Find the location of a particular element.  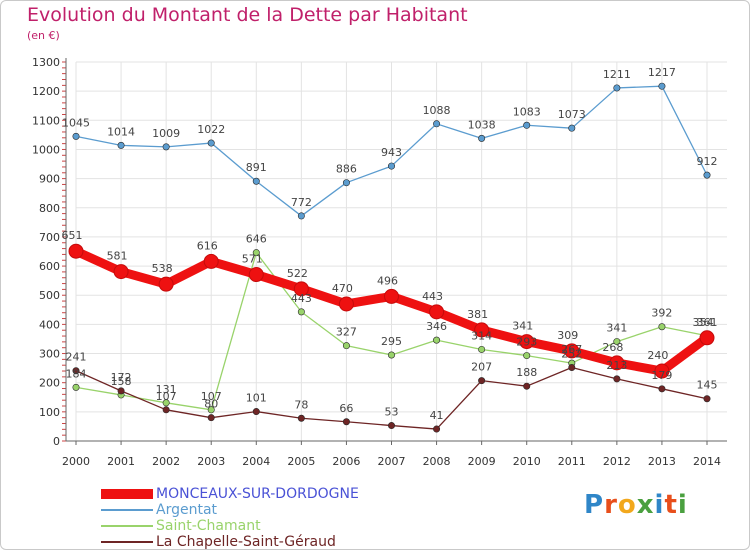

data-label-argentat: 1217 is located at coordinates (662, 72).